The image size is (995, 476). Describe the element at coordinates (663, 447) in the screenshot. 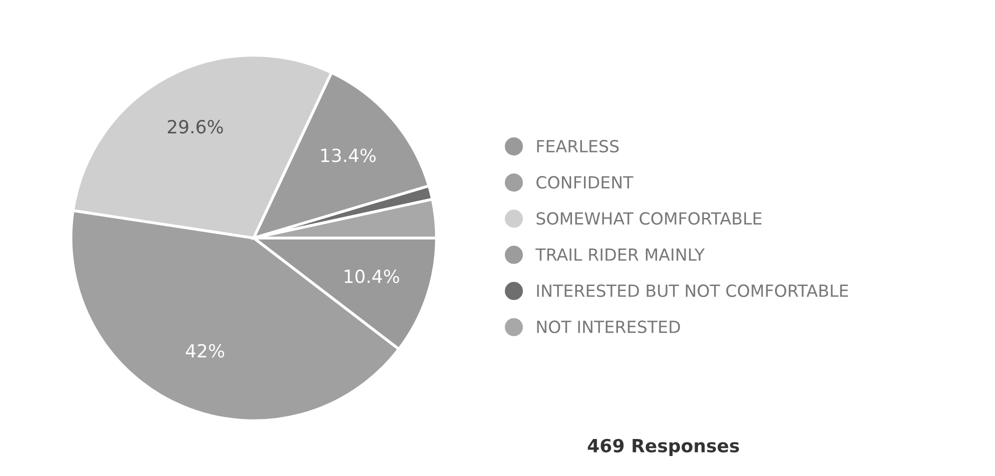

I see `text: 469 Responses` at that location.